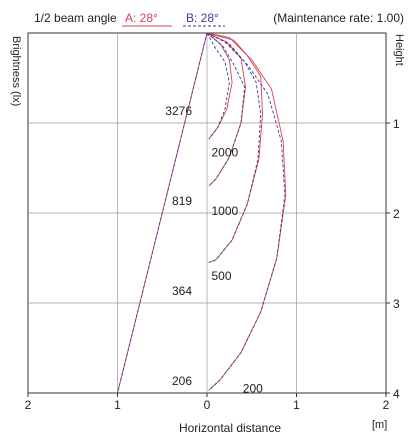 This screenshot has height=441, width=408. Describe the element at coordinates (396, 214) in the screenshot. I see `y-tick-label: 2` at that location.